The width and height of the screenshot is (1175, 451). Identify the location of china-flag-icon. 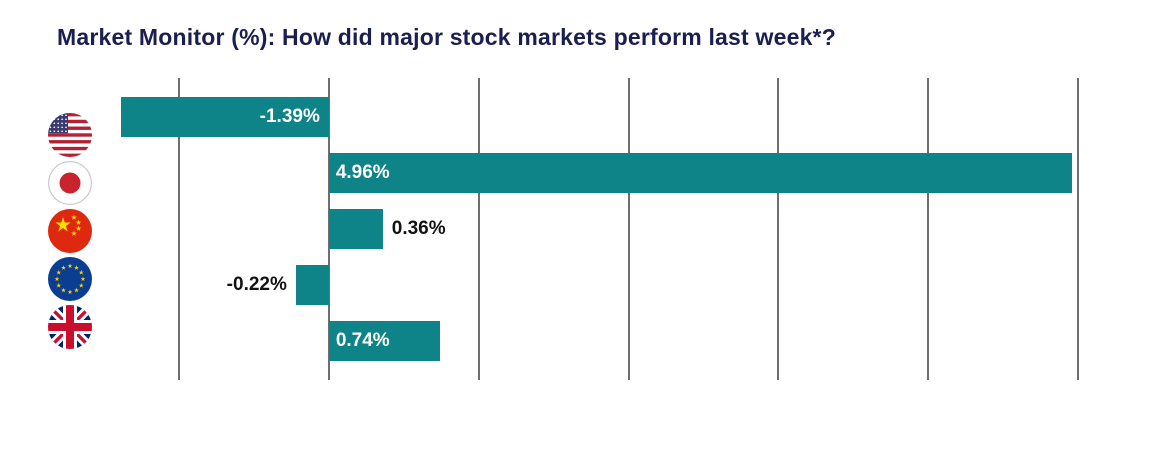
(70, 231).